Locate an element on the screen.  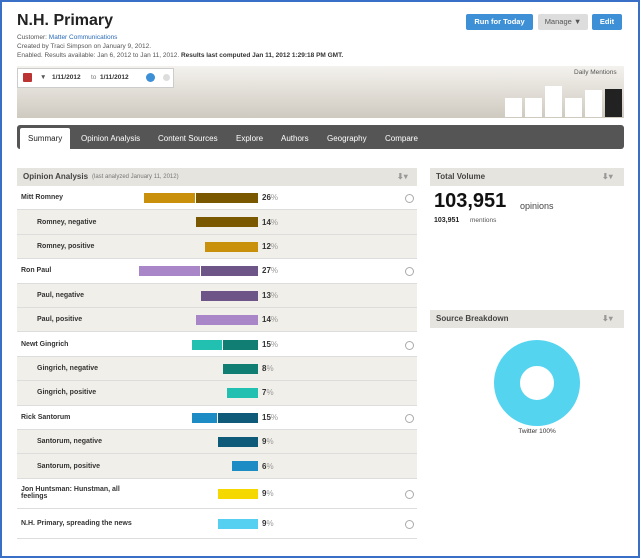
donut-chart: Twitter 100% is located at coordinates (537, 387).